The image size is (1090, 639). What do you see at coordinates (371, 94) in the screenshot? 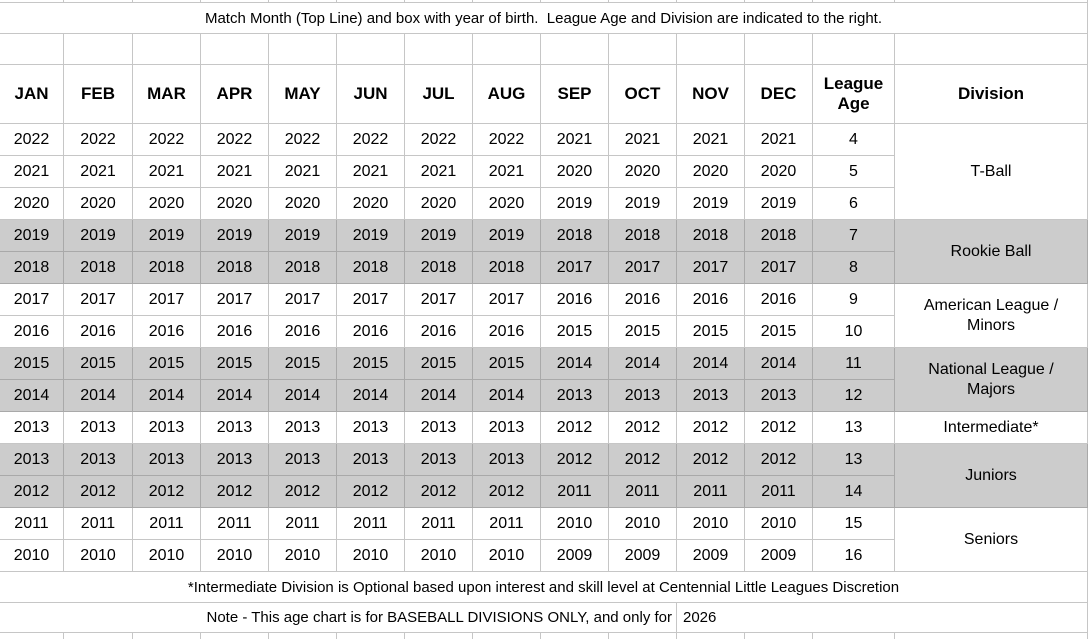
I see `month-header-jun: JUN` at bounding box center [371, 94].